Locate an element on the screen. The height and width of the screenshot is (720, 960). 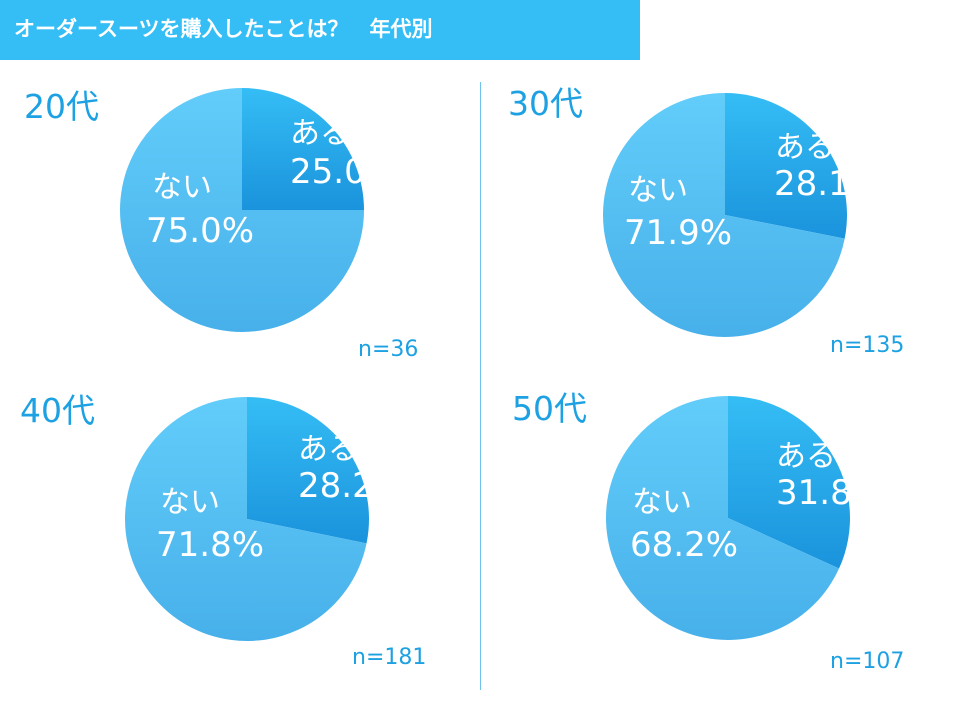
slice-value-no: 71.9% is located at coordinates (678, 233).